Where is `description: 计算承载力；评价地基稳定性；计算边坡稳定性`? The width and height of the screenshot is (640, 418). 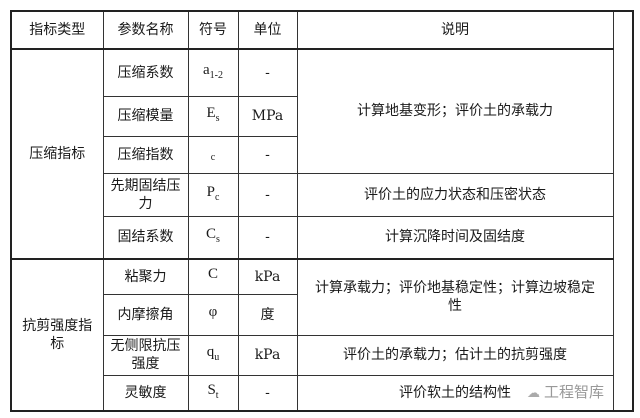 description: 计算承载力；评价地基稳定性；计算边坡稳定性 is located at coordinates (455, 297).